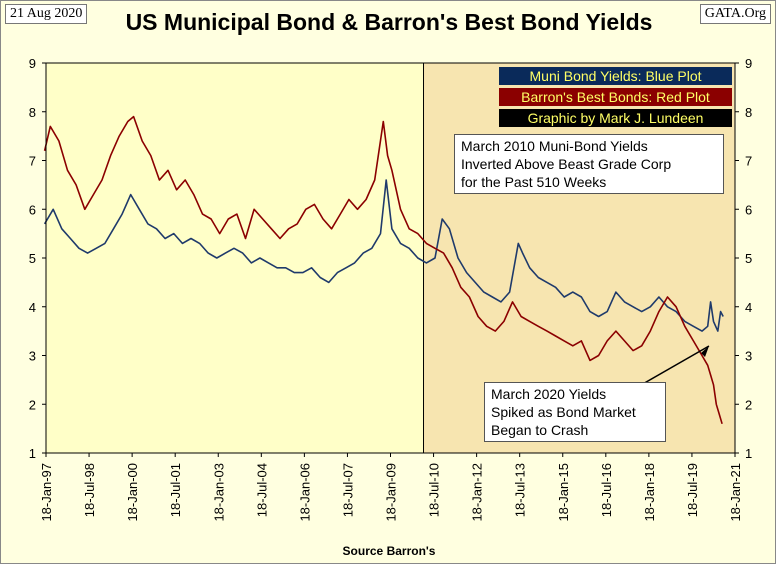  I want to click on y-tick-label-right: 4, so click(748, 307).